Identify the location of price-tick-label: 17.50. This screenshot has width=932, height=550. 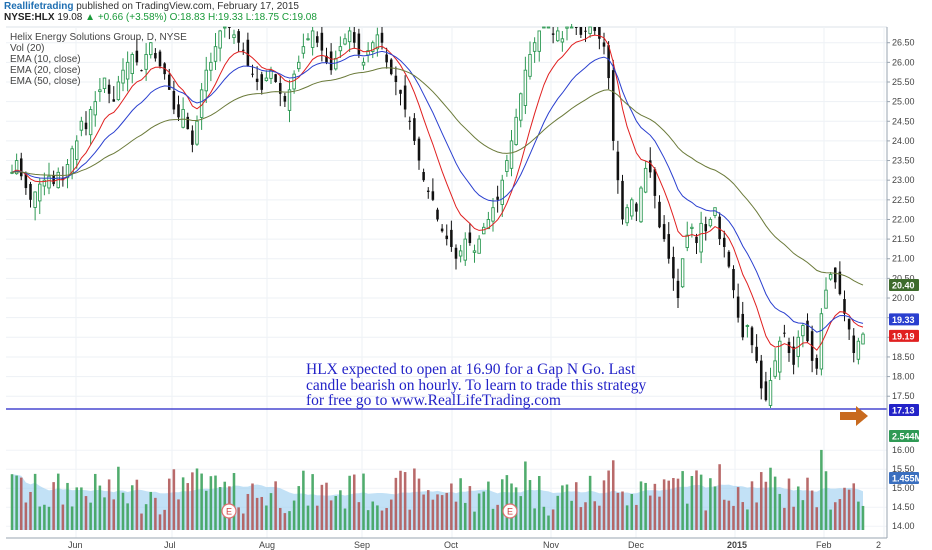
(903, 396).